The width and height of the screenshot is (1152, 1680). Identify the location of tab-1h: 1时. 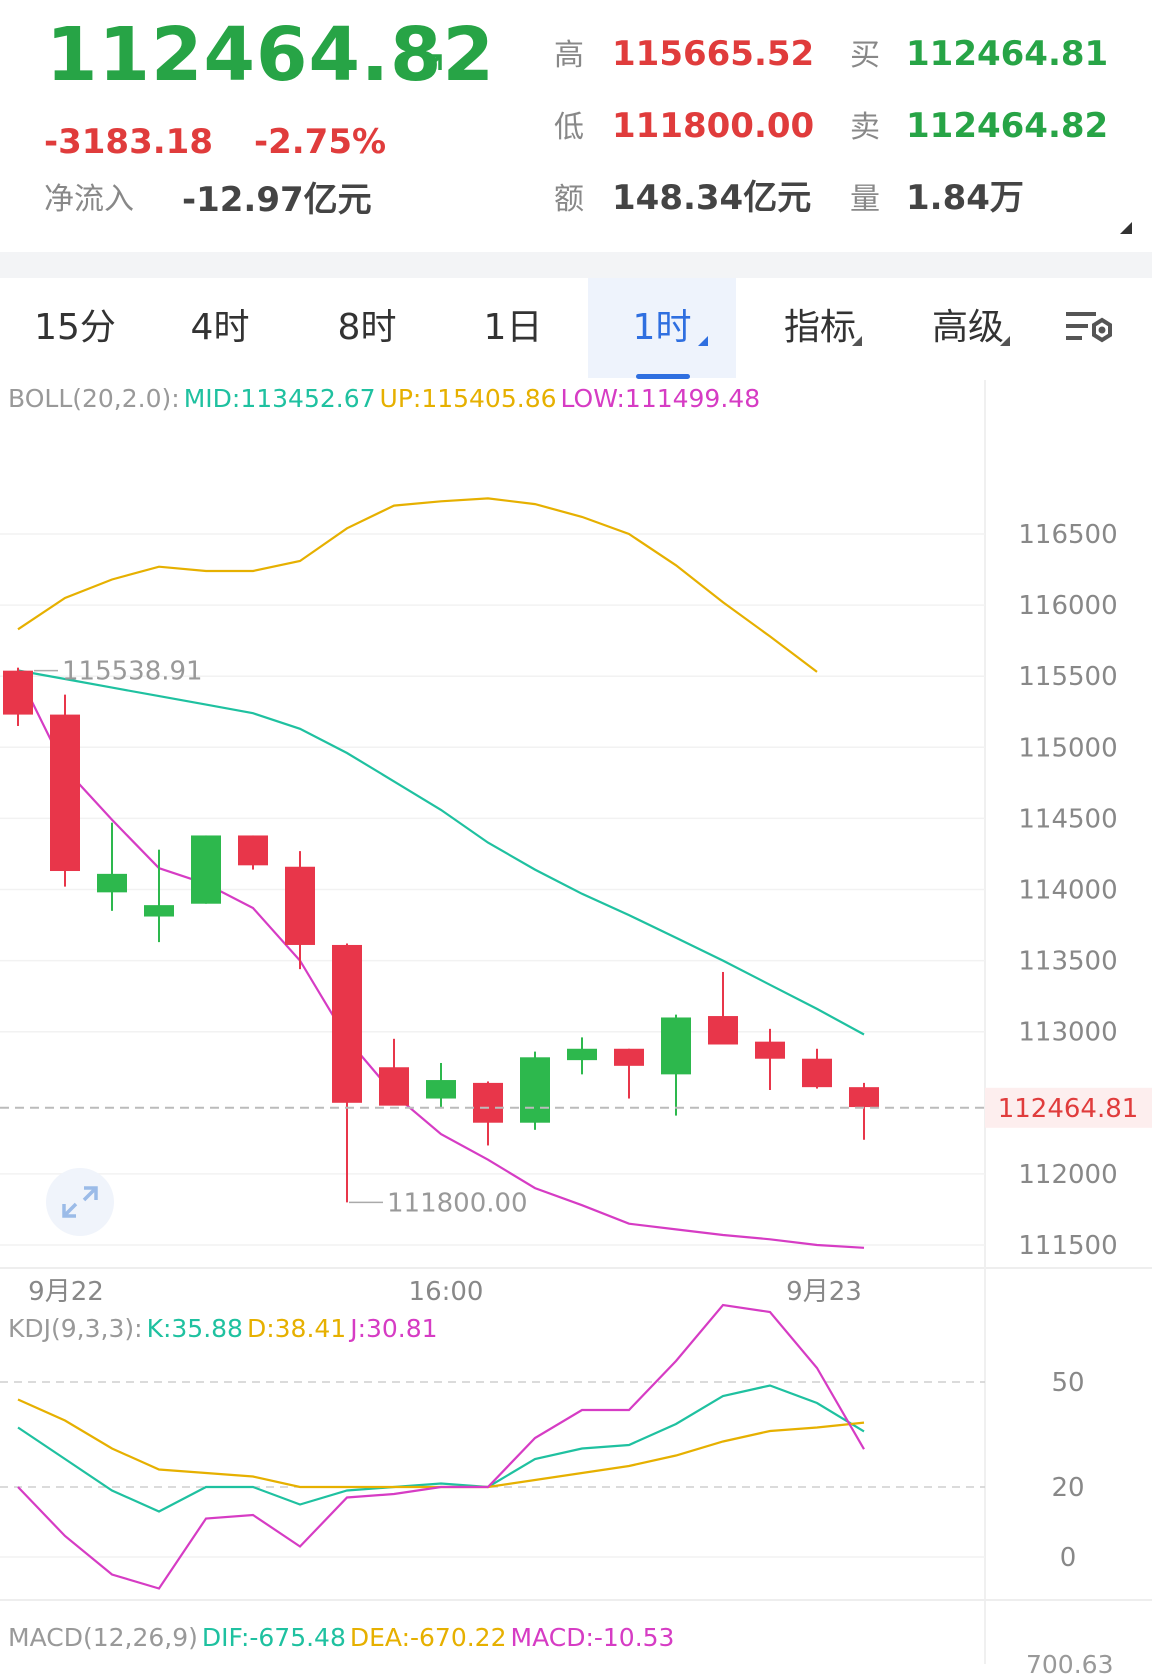
(662, 328).